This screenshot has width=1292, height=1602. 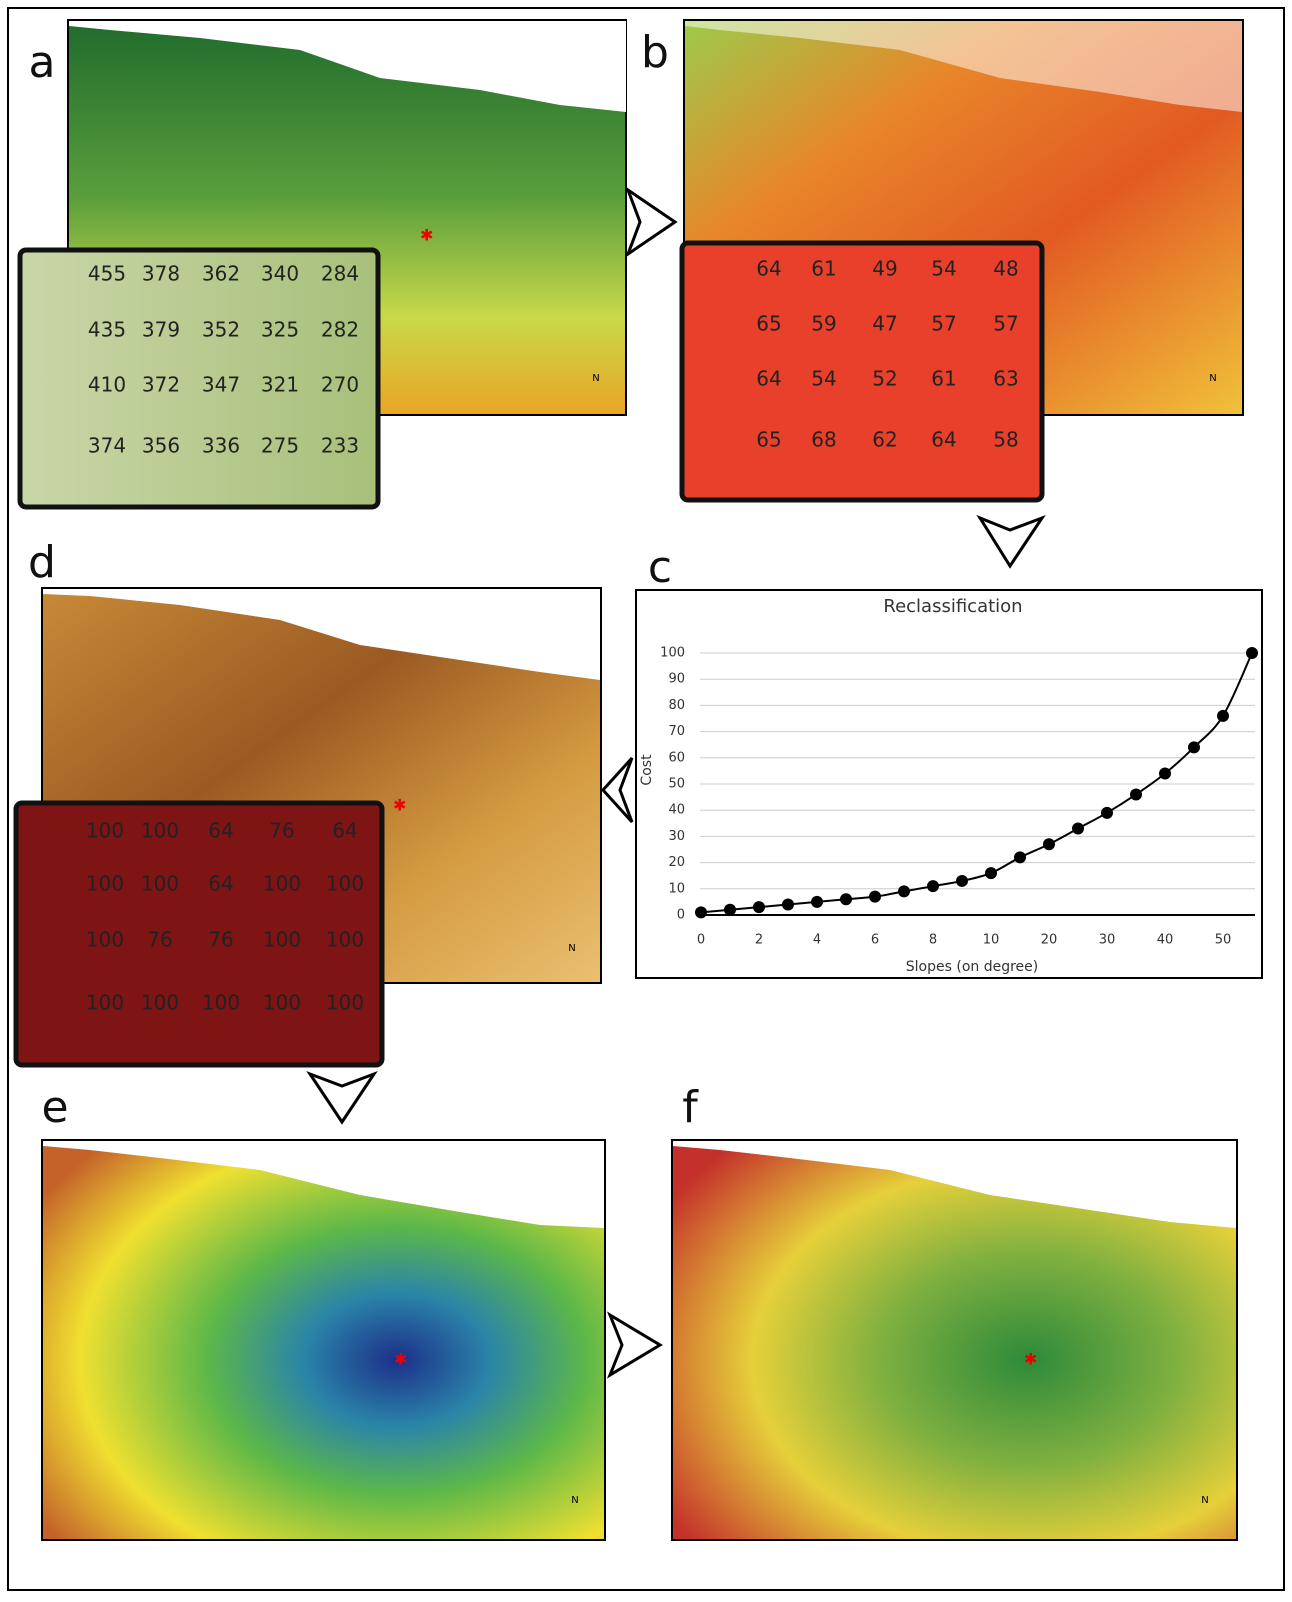 I want to click on grid-cell: 321, so click(x=280, y=385).